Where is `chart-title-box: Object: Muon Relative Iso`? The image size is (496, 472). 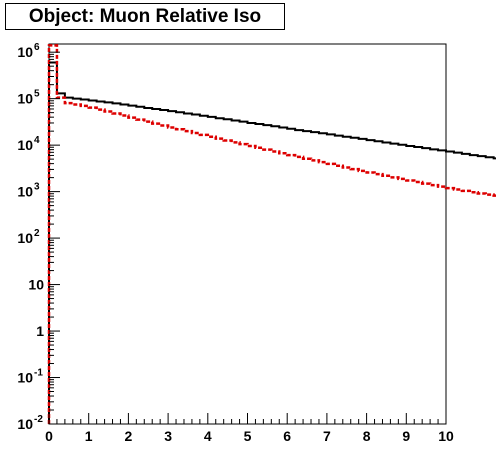 chart-title-box: Object: Muon Relative Iso is located at coordinates (145, 16).